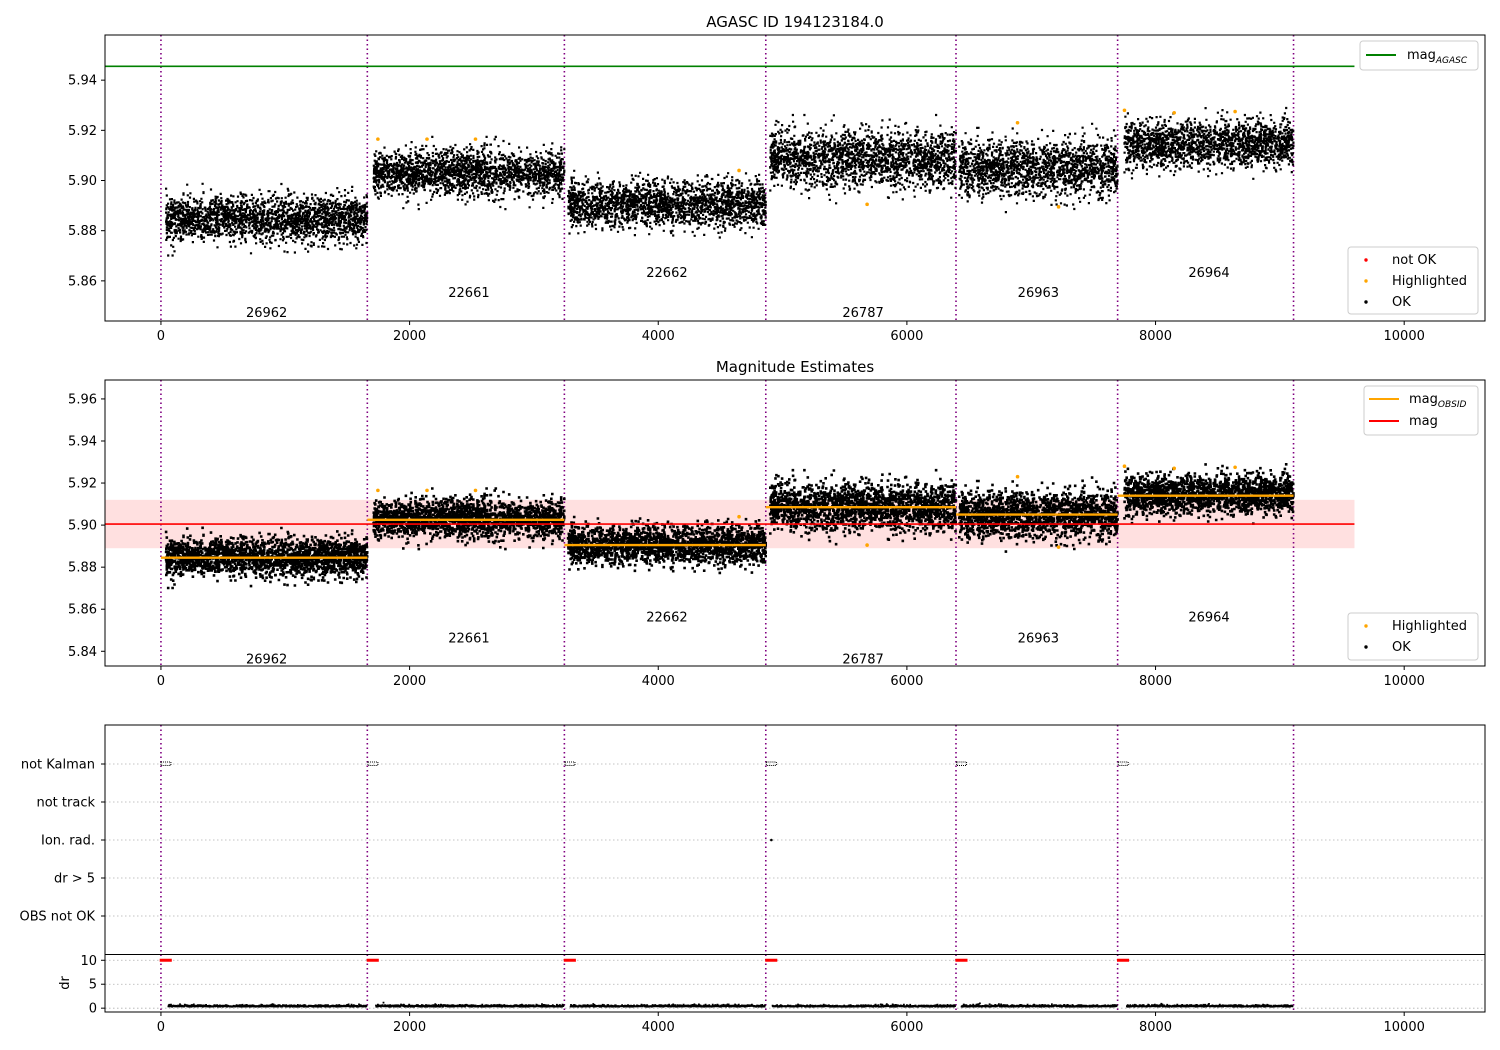 This screenshot has height=1050, width=1500. I want to click on obsid-label: 22662, so click(666, 618).